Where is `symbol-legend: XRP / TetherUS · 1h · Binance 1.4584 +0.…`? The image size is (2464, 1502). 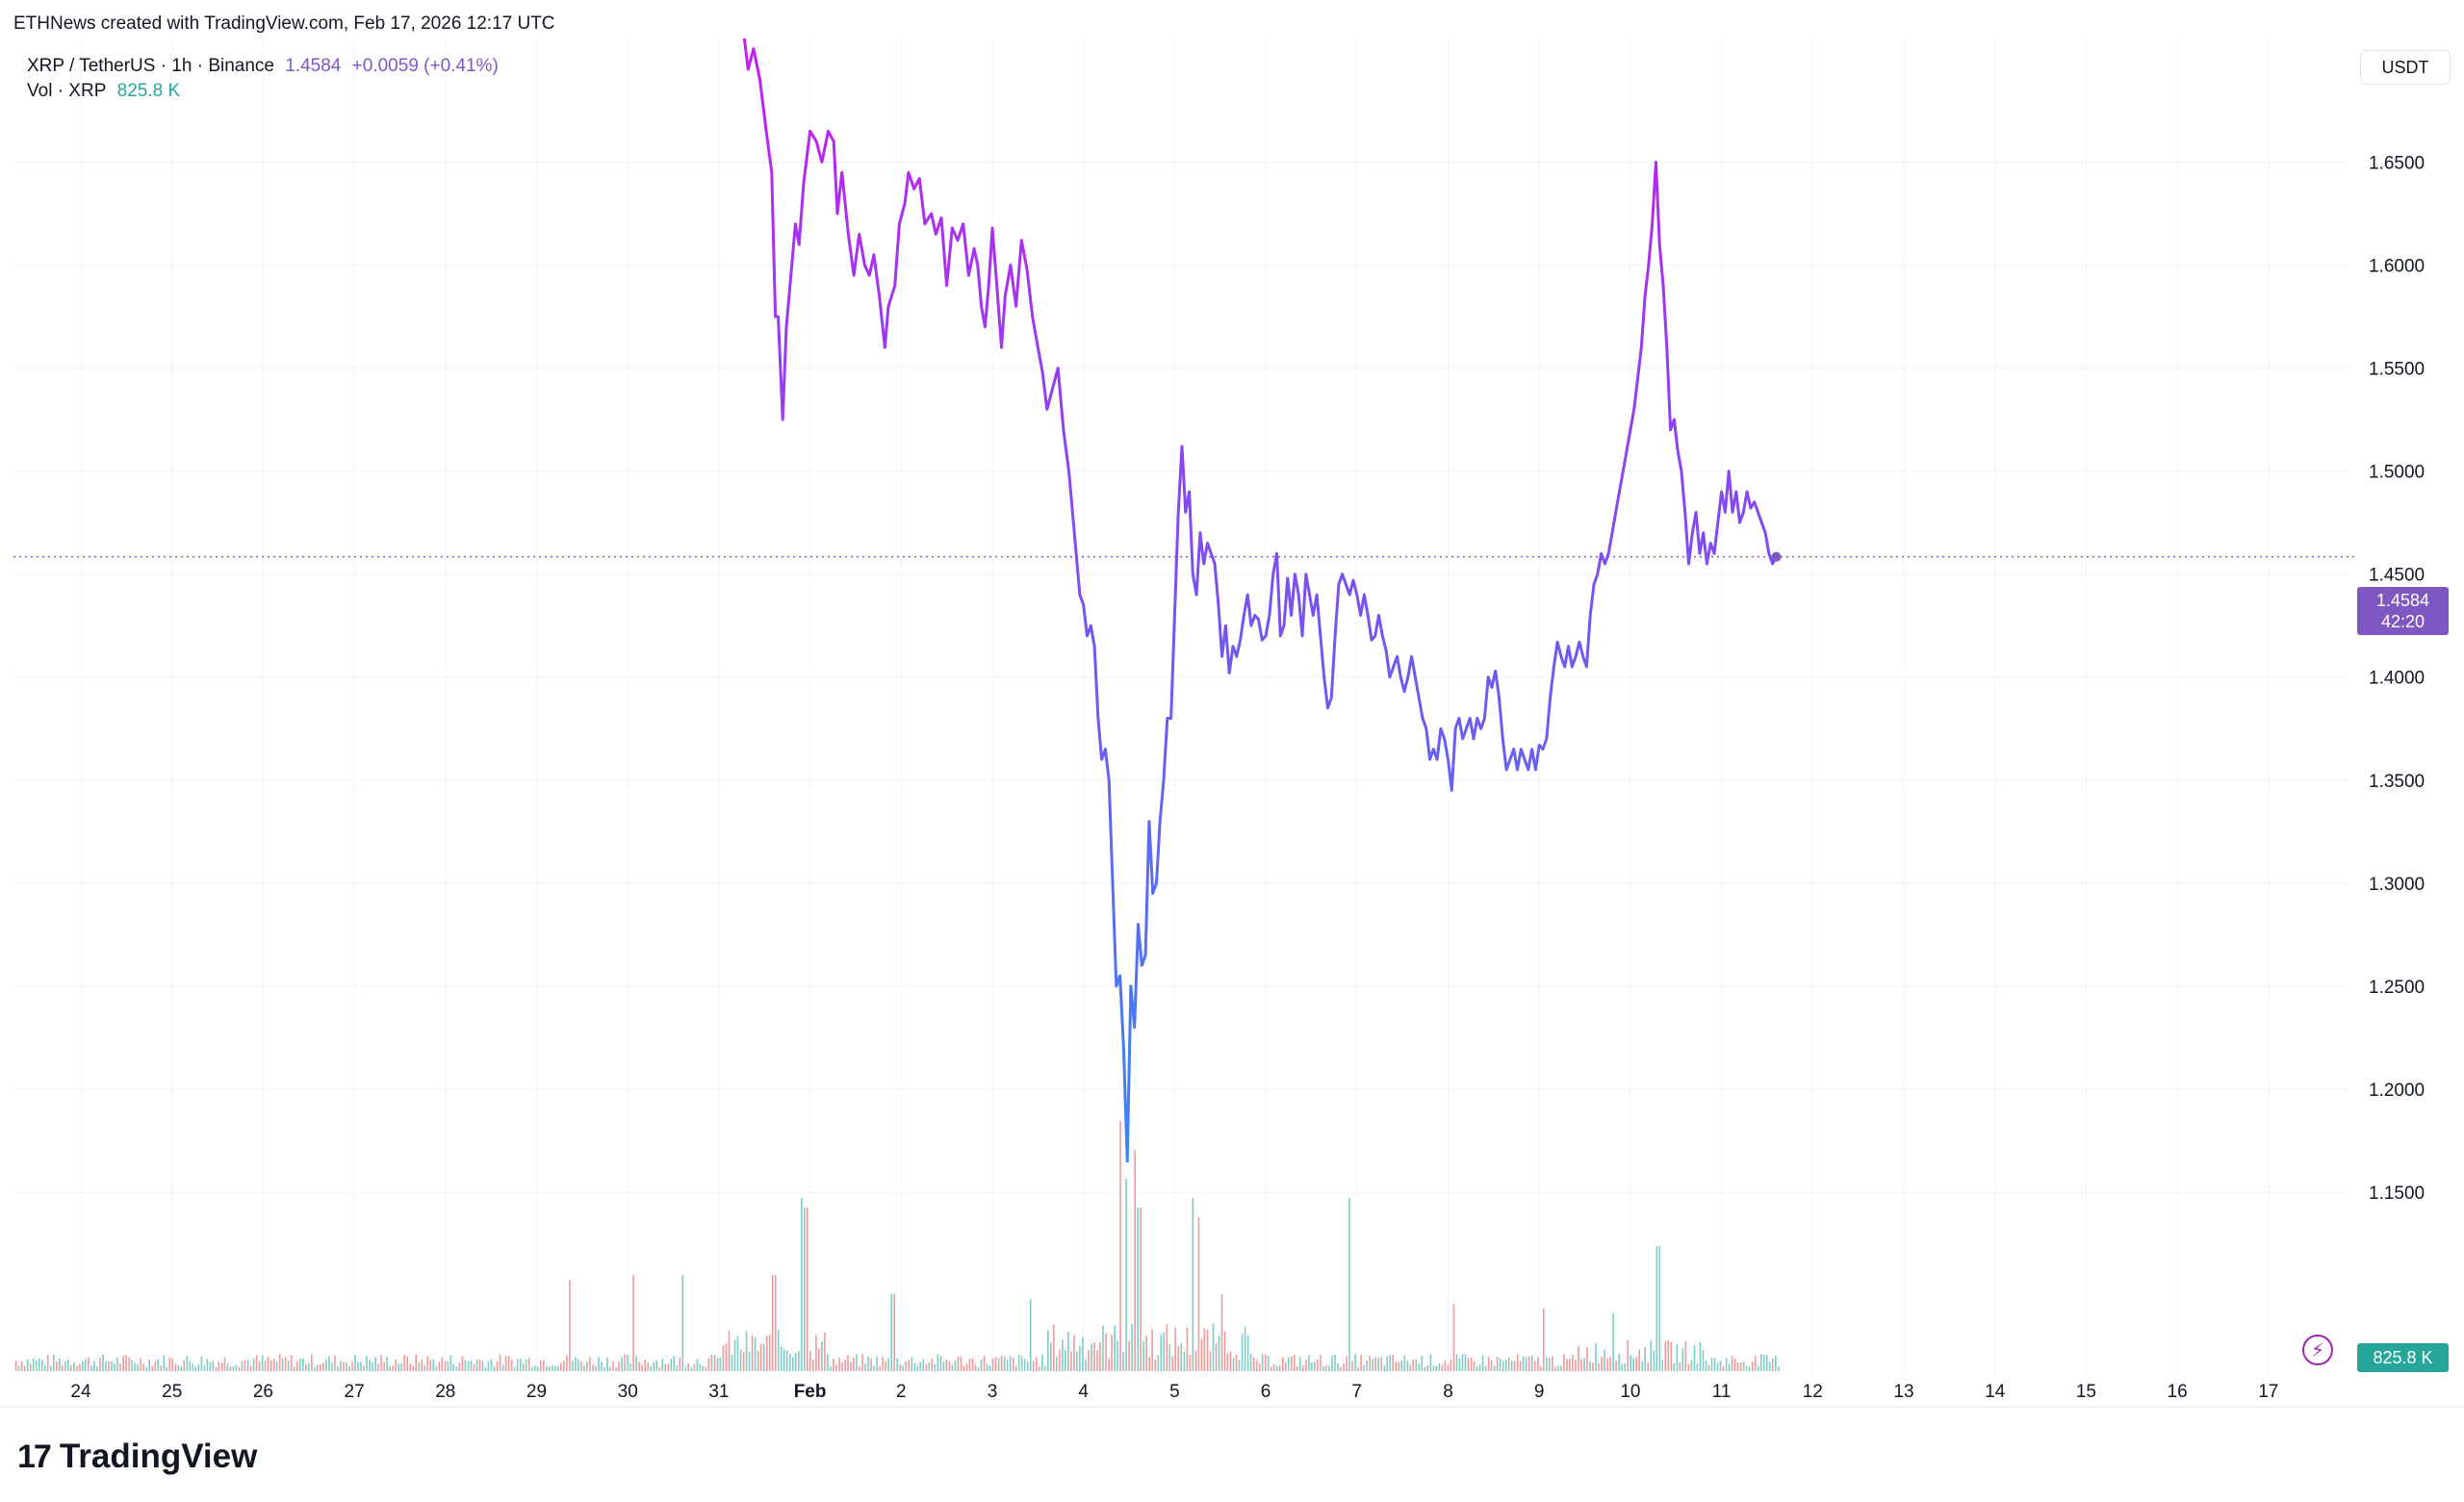
symbol-legend: XRP / TetherUS · 1h · Binance 1.4584 +0.… is located at coordinates (265, 66).